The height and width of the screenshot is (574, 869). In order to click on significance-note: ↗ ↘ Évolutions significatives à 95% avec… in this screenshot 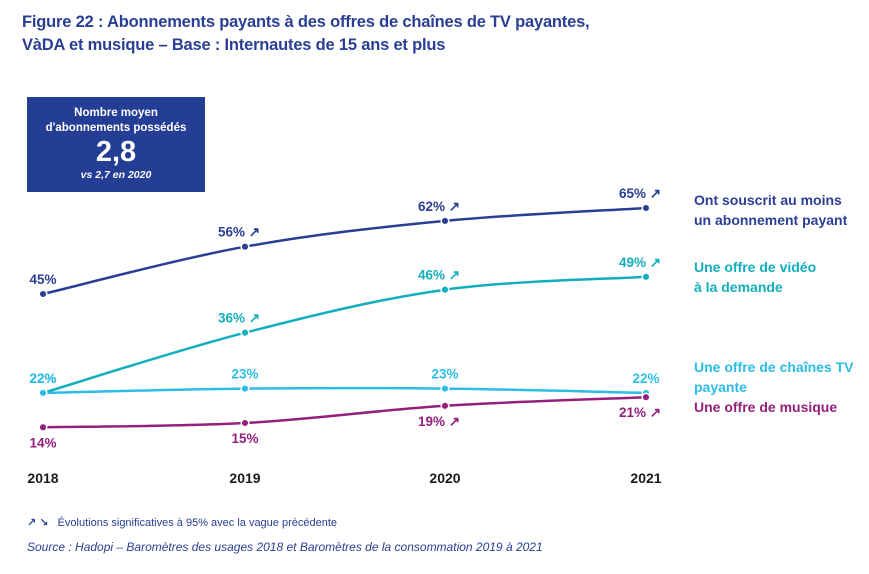, I will do `click(182, 522)`.